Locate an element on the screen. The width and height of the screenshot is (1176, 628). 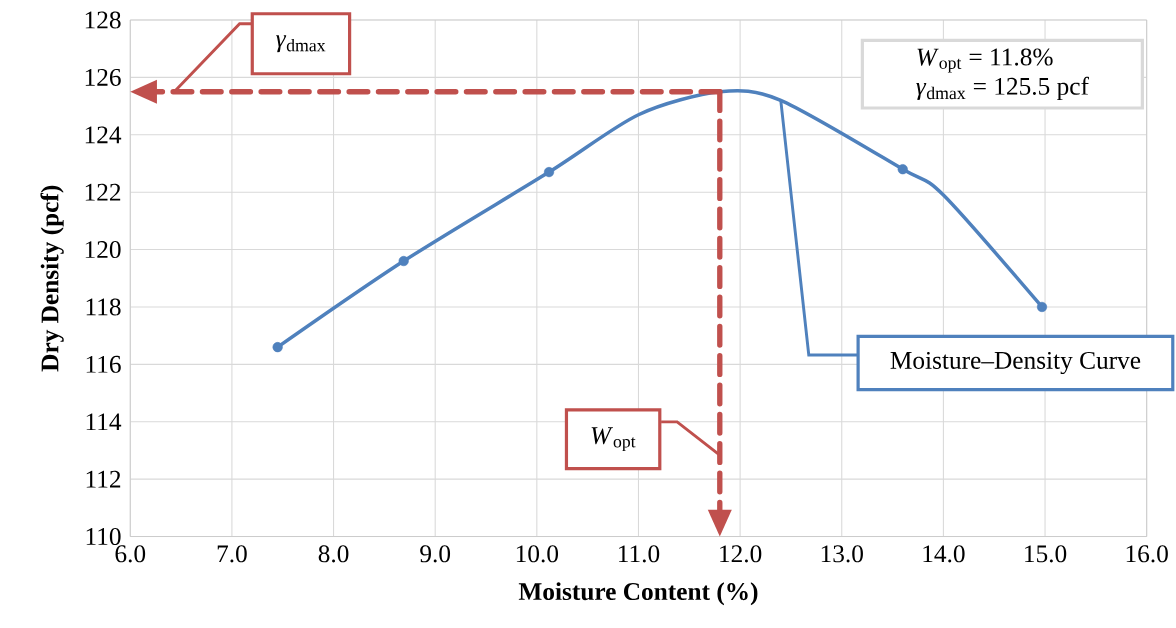
y-tick-label: 110 is located at coordinates (103, 537).